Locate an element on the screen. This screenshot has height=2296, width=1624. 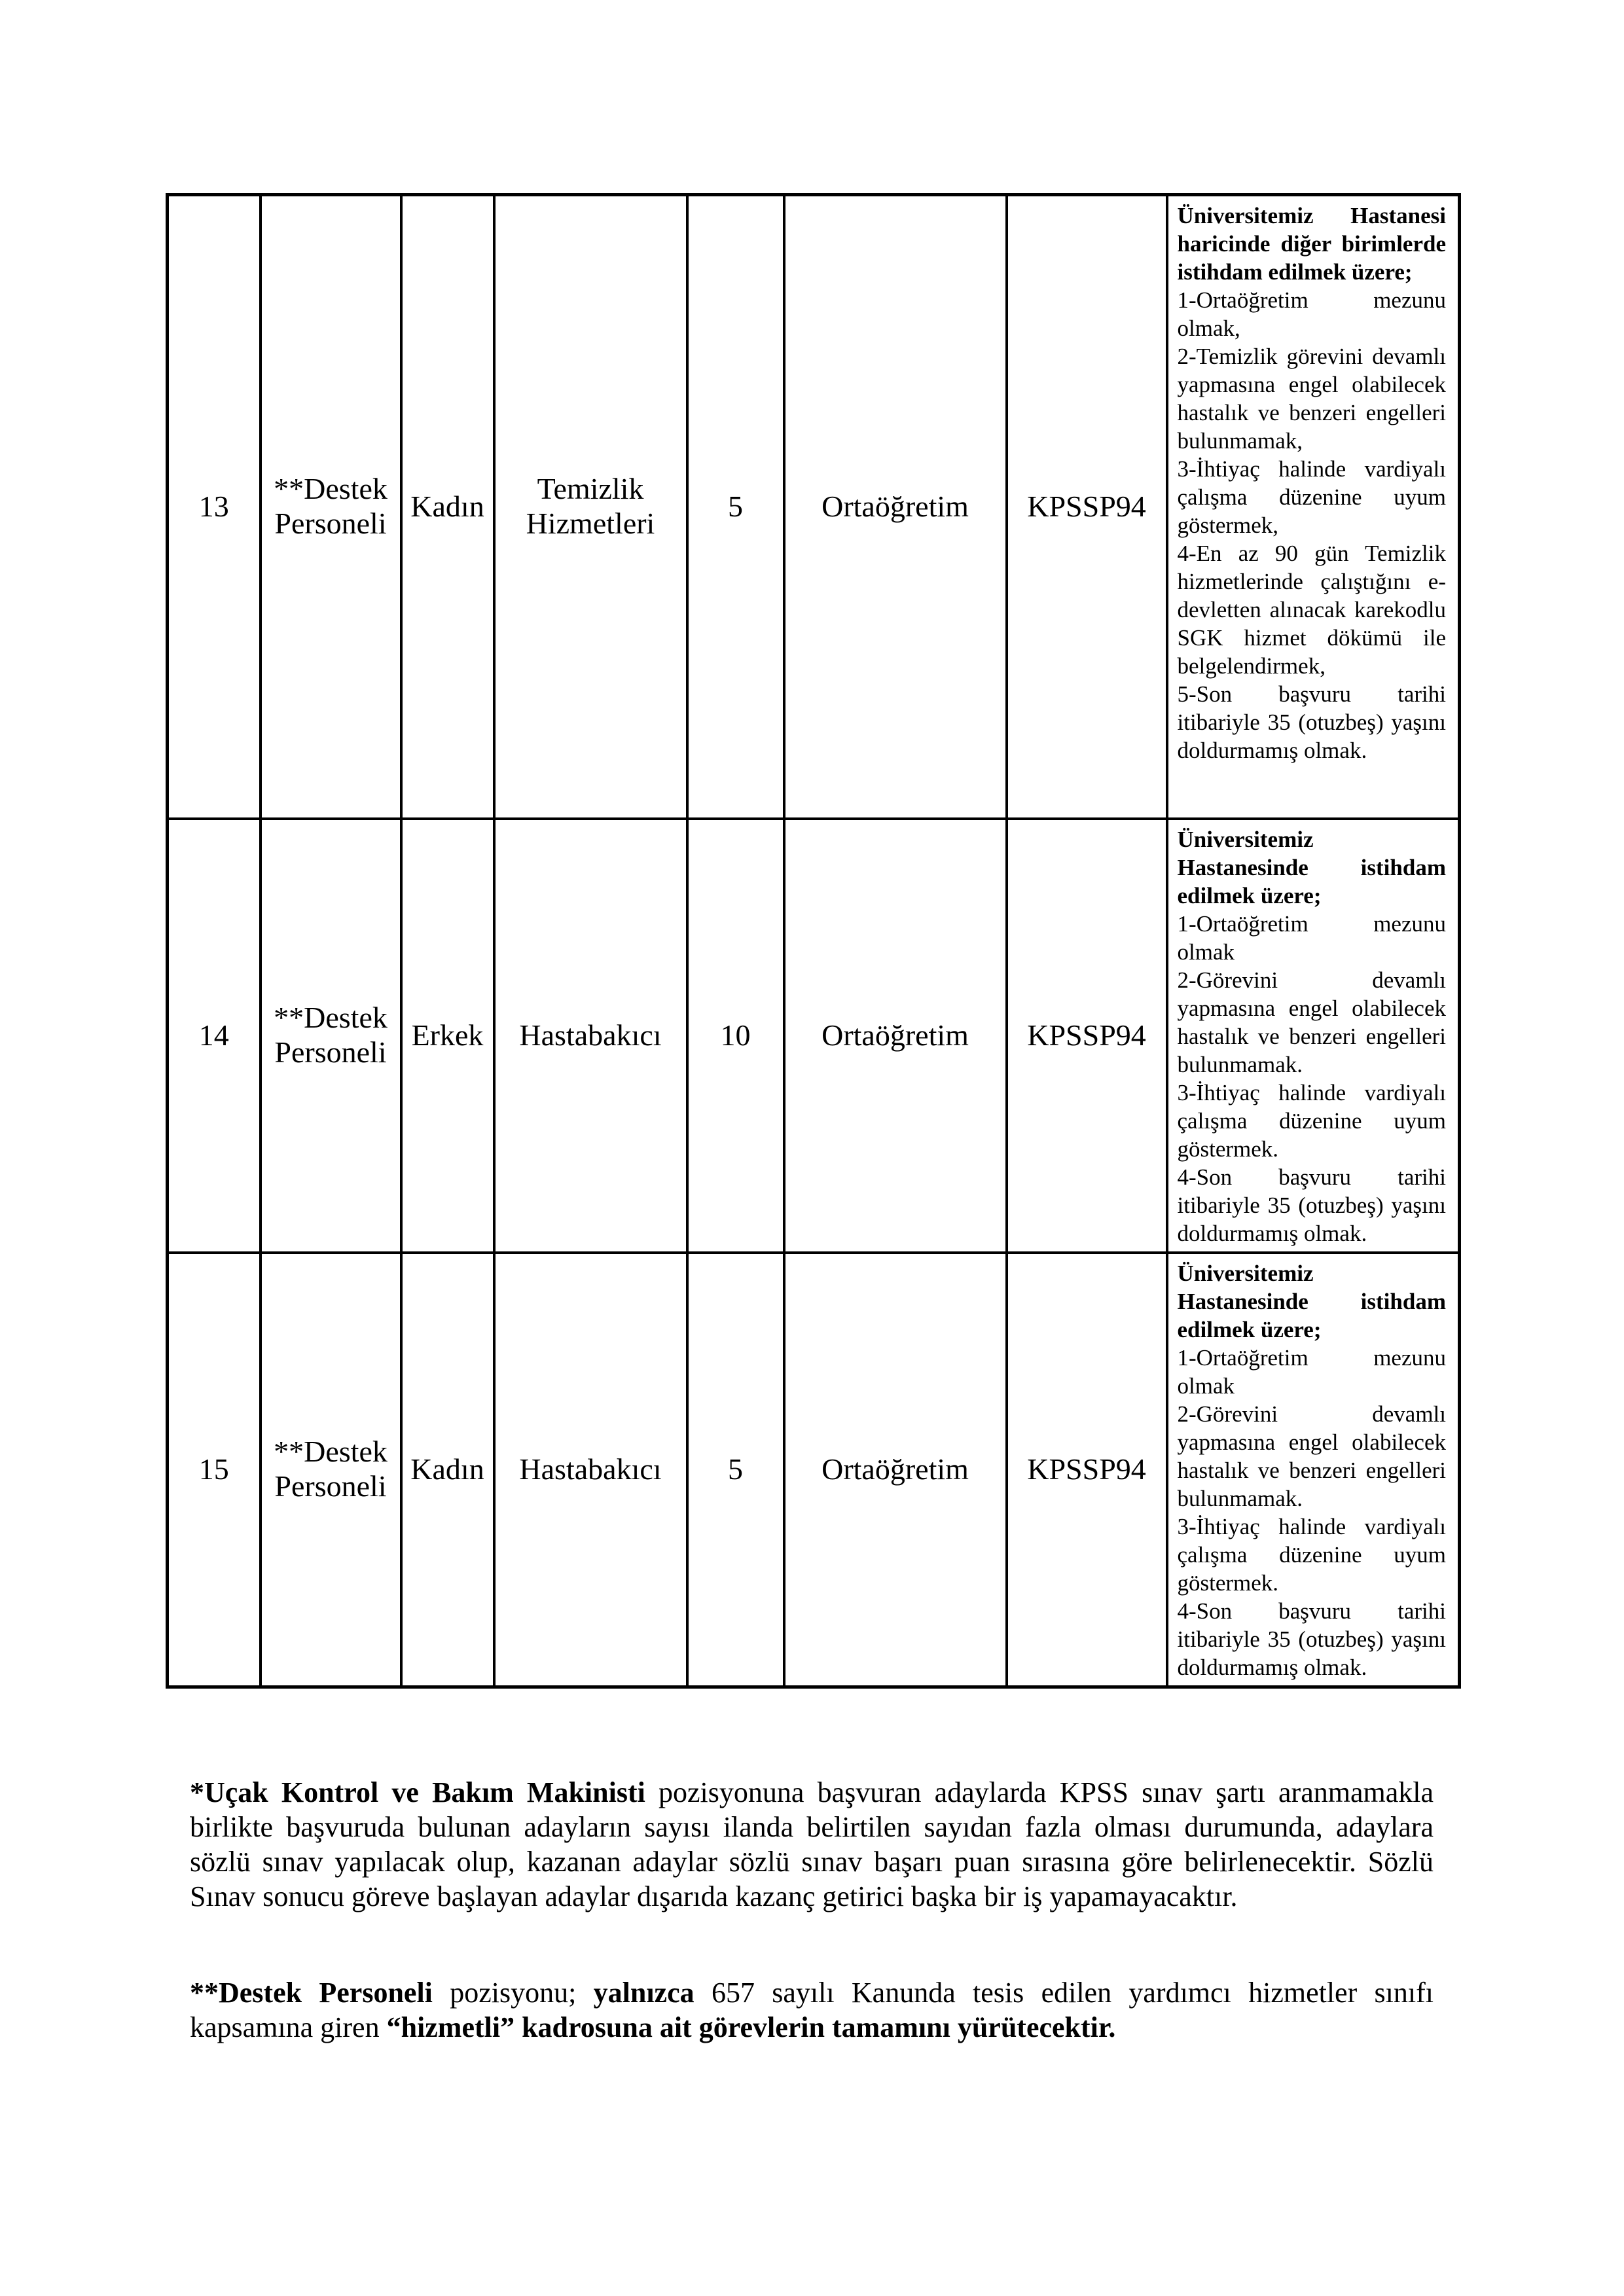
requirement-item: 1-Ortaöğretim mezunu olmak, is located at coordinates (1312, 314).